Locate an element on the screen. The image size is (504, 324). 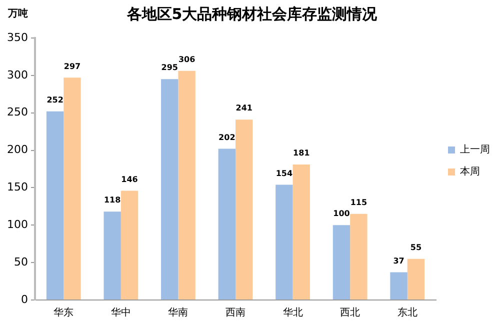
data-label: 100 is located at coordinates (341, 213).